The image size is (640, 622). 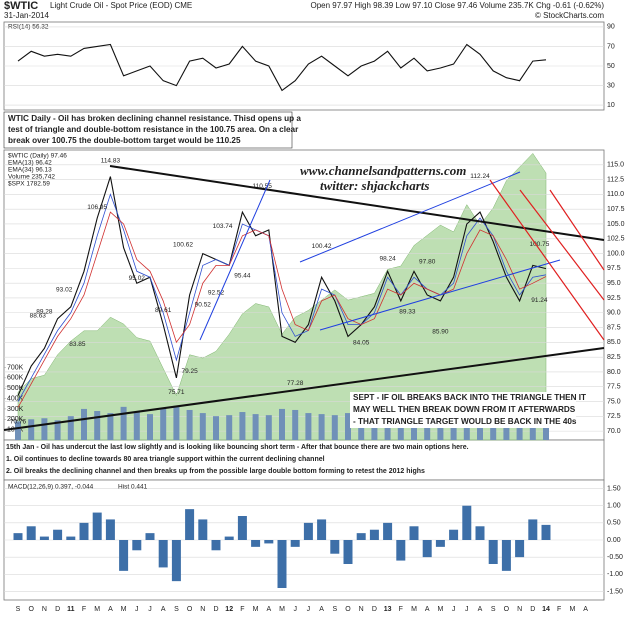 I want to click on y-tick-label: 107.5, so click(x=616, y=209).